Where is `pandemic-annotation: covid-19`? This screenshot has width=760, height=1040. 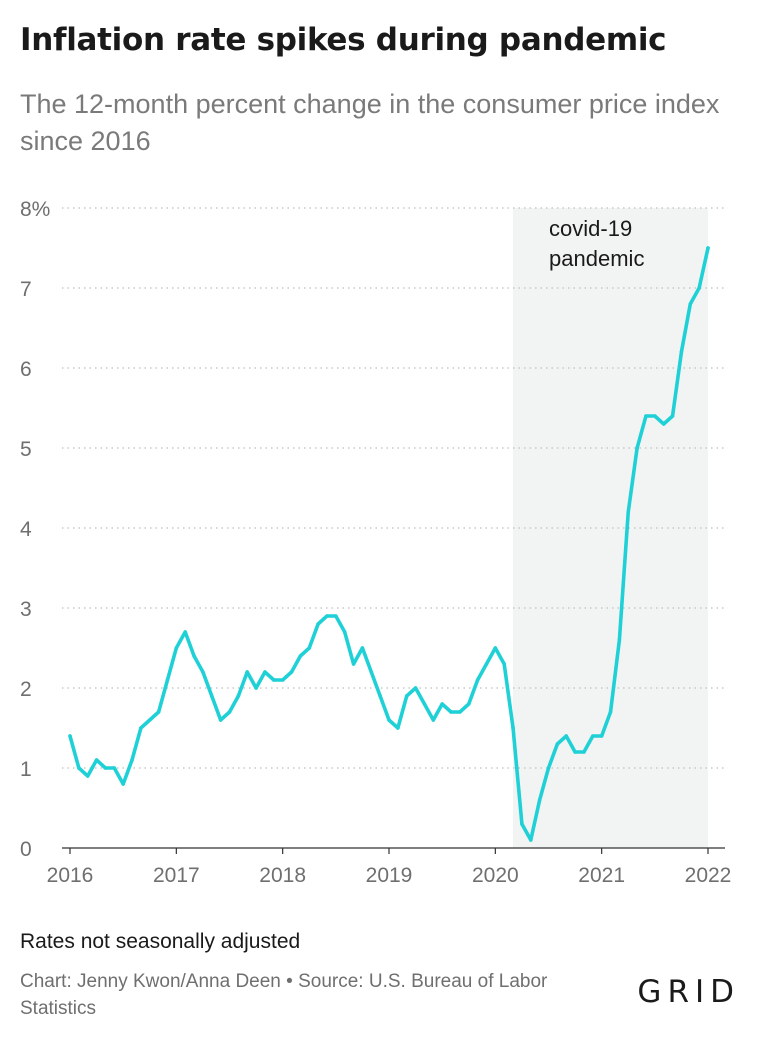
pandemic-annotation: covid-19 is located at coordinates (590, 228).